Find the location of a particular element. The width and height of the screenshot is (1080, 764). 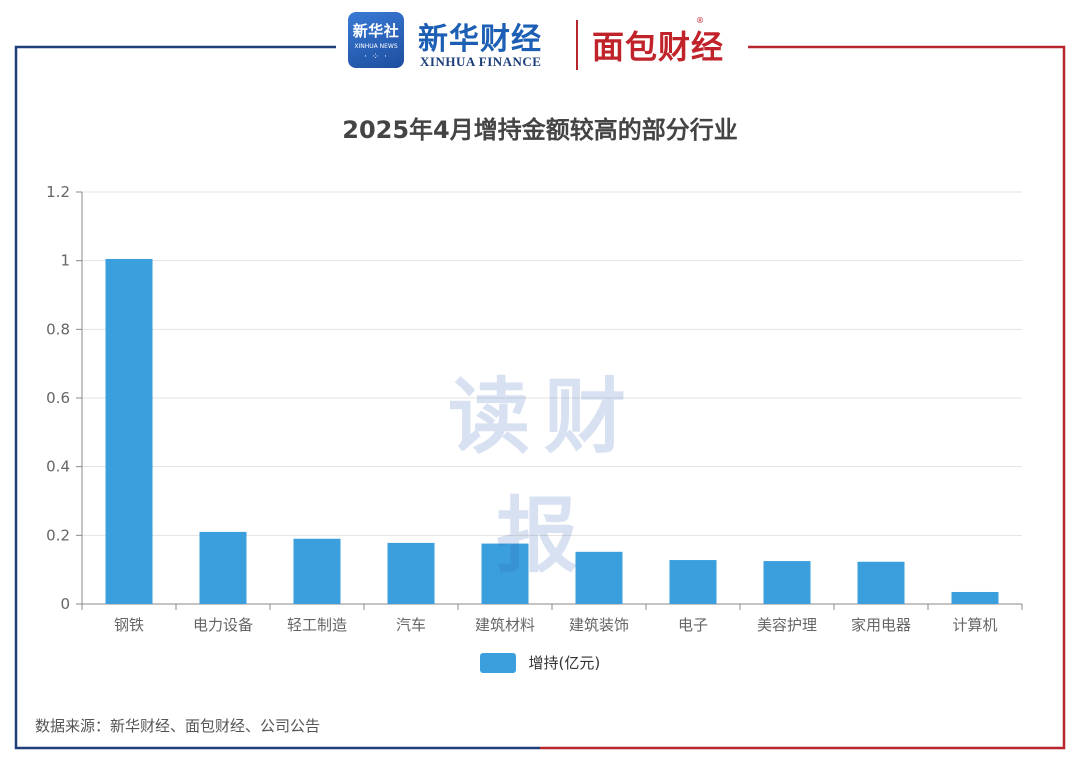

chart-title: 2025年4月增持金额较高的部分行业 is located at coordinates (540, 130).